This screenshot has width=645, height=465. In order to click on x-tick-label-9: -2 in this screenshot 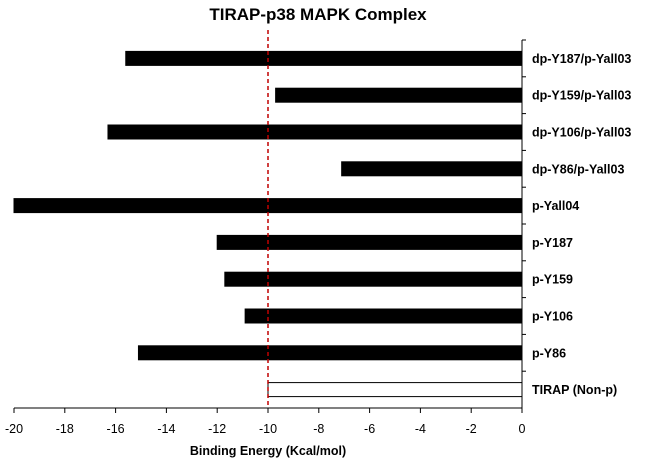, I will do `click(471, 429)`.